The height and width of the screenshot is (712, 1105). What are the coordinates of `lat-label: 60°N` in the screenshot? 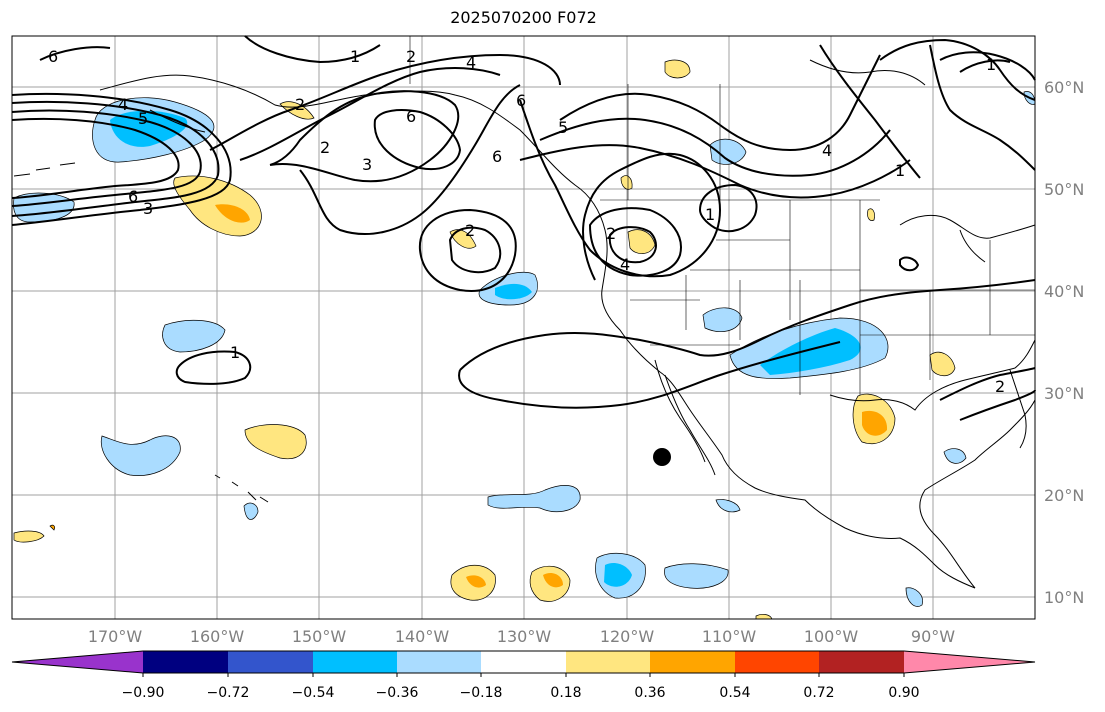 It's located at (1064, 87).